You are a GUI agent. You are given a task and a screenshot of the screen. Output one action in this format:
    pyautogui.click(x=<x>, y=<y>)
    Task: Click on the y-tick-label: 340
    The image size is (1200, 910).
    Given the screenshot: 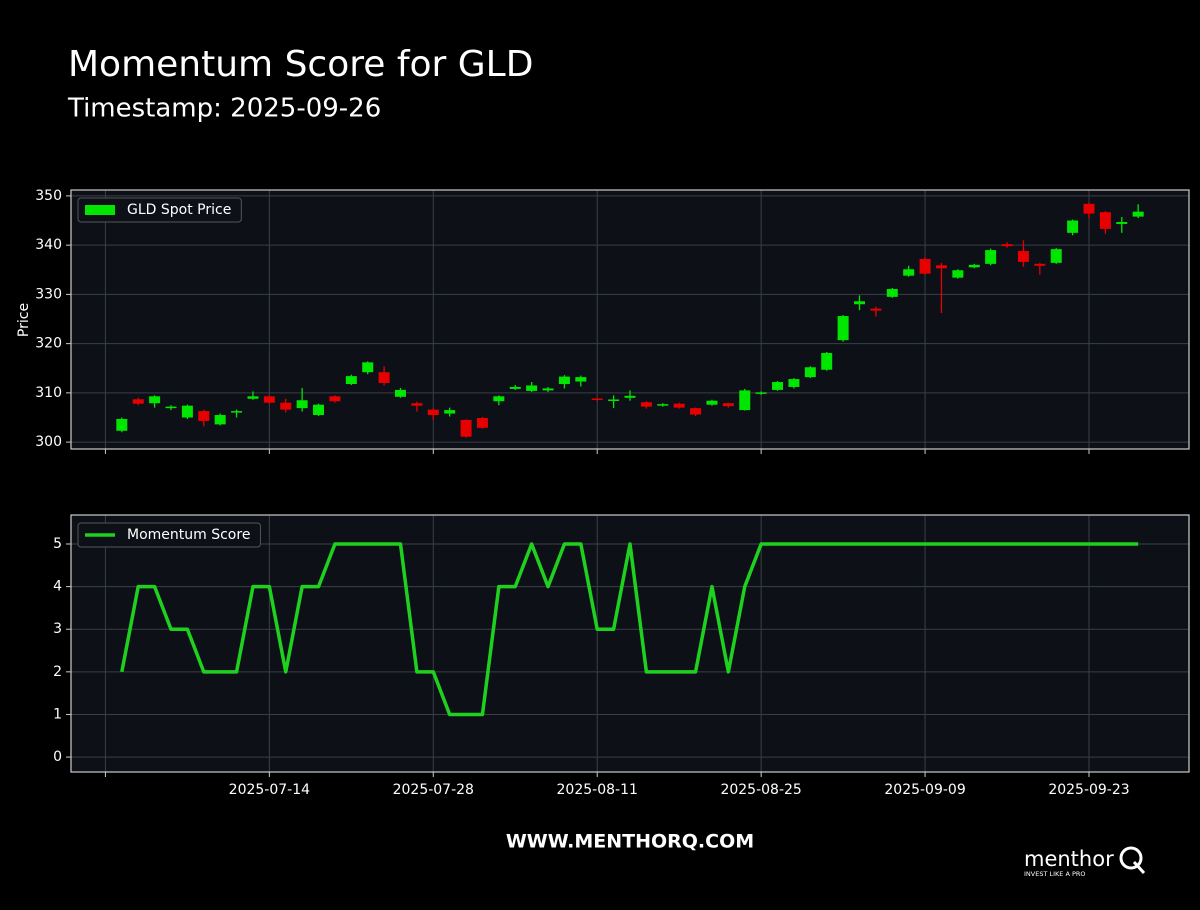 What is the action you would take?
    pyautogui.click(x=48, y=245)
    